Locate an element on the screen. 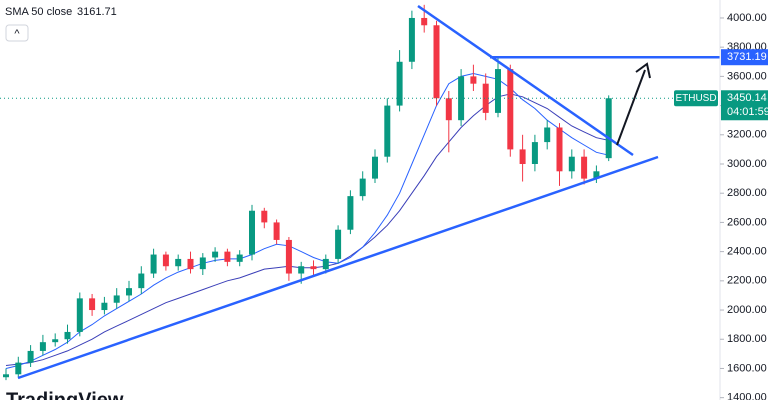 Image resolution: width=768 pixels, height=400 pixels. logo: TradingView is located at coordinates (65, 394).